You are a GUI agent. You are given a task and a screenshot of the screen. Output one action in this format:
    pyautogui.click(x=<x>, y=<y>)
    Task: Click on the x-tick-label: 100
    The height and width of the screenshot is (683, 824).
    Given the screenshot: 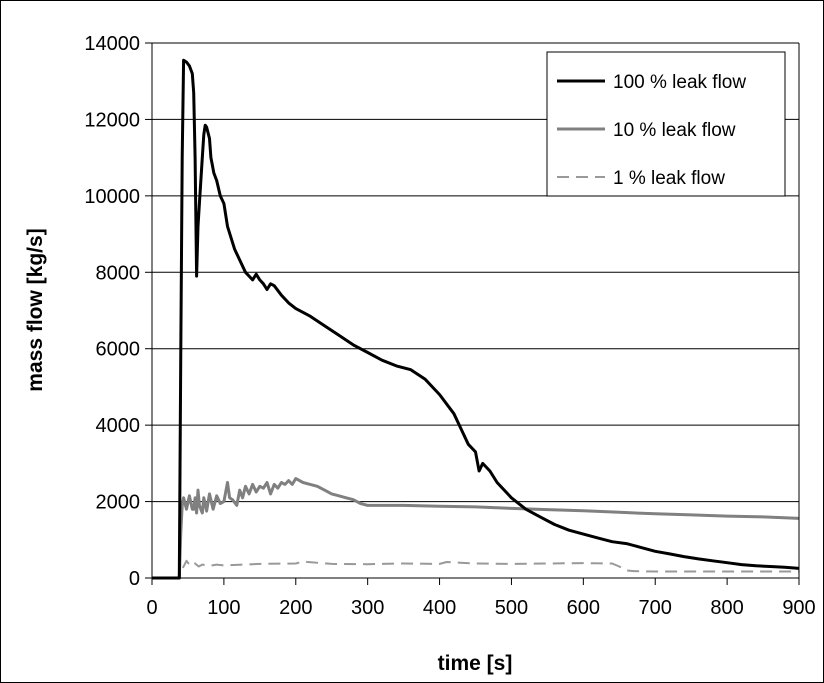 What is the action you would take?
    pyautogui.click(x=223, y=608)
    